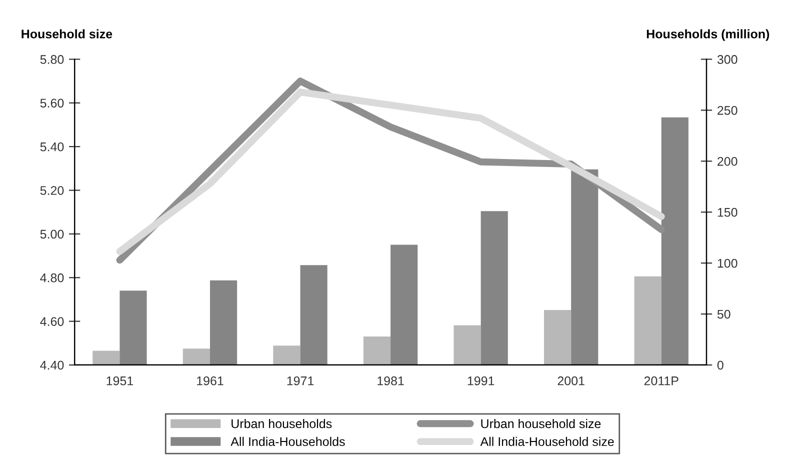 The height and width of the screenshot is (474, 785). What do you see at coordinates (661, 381) in the screenshot?
I see `x-tick-label: 2011P` at bounding box center [661, 381].